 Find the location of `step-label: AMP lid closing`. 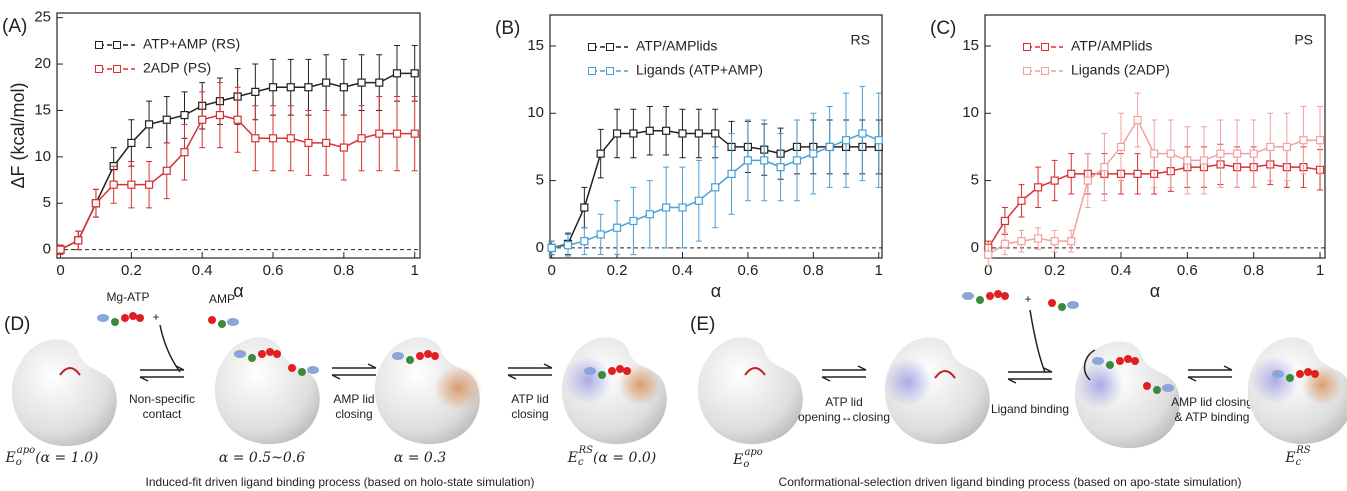

step-label: AMP lid closing is located at coordinates (1212, 402).